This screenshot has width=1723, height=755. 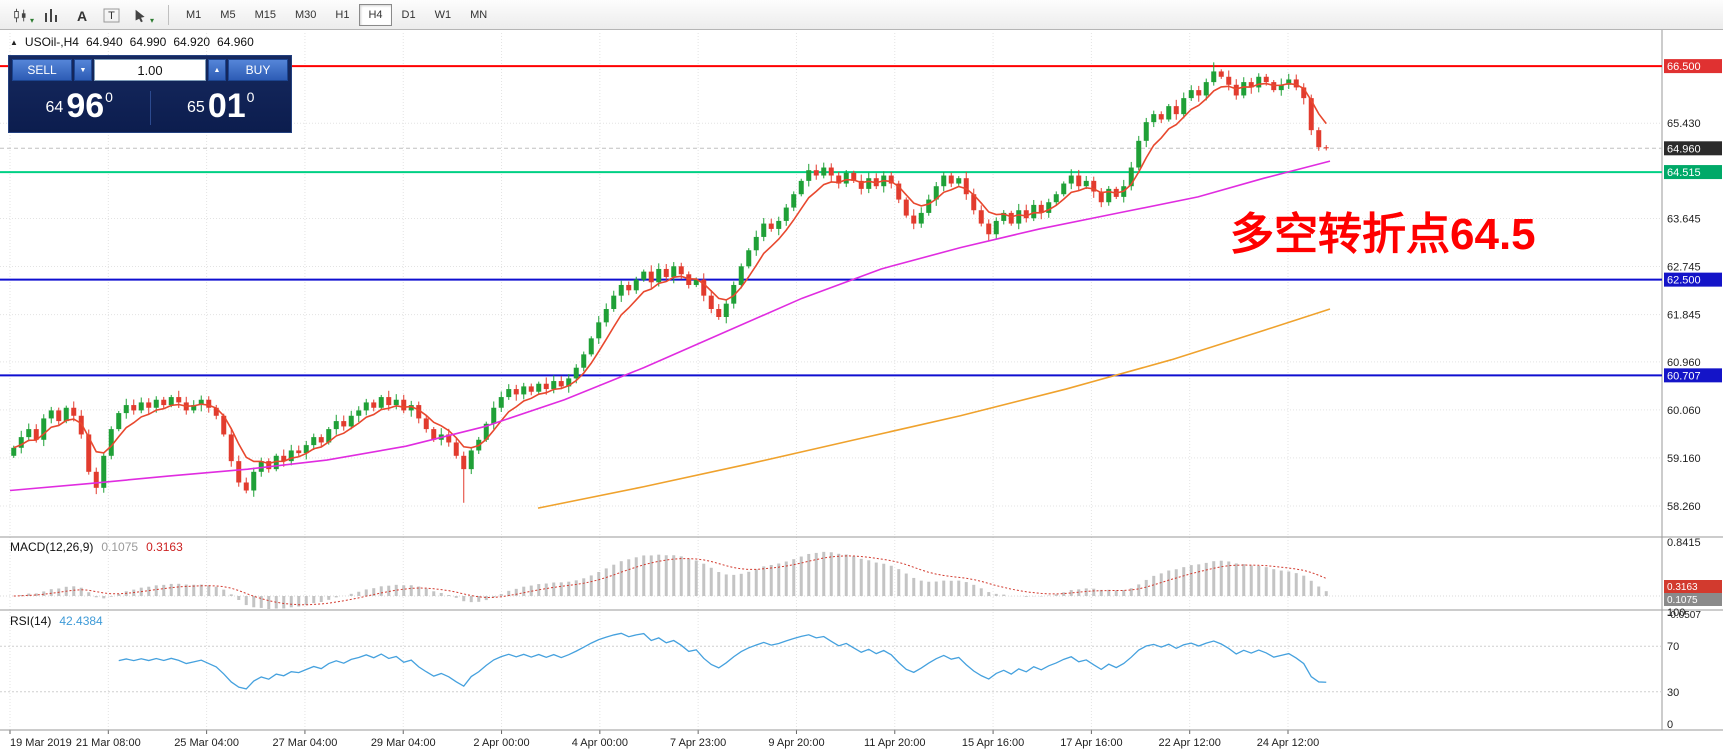 What do you see at coordinates (1684, 124) in the screenshot?
I see `price-axis-label: 65.430` at bounding box center [1684, 124].